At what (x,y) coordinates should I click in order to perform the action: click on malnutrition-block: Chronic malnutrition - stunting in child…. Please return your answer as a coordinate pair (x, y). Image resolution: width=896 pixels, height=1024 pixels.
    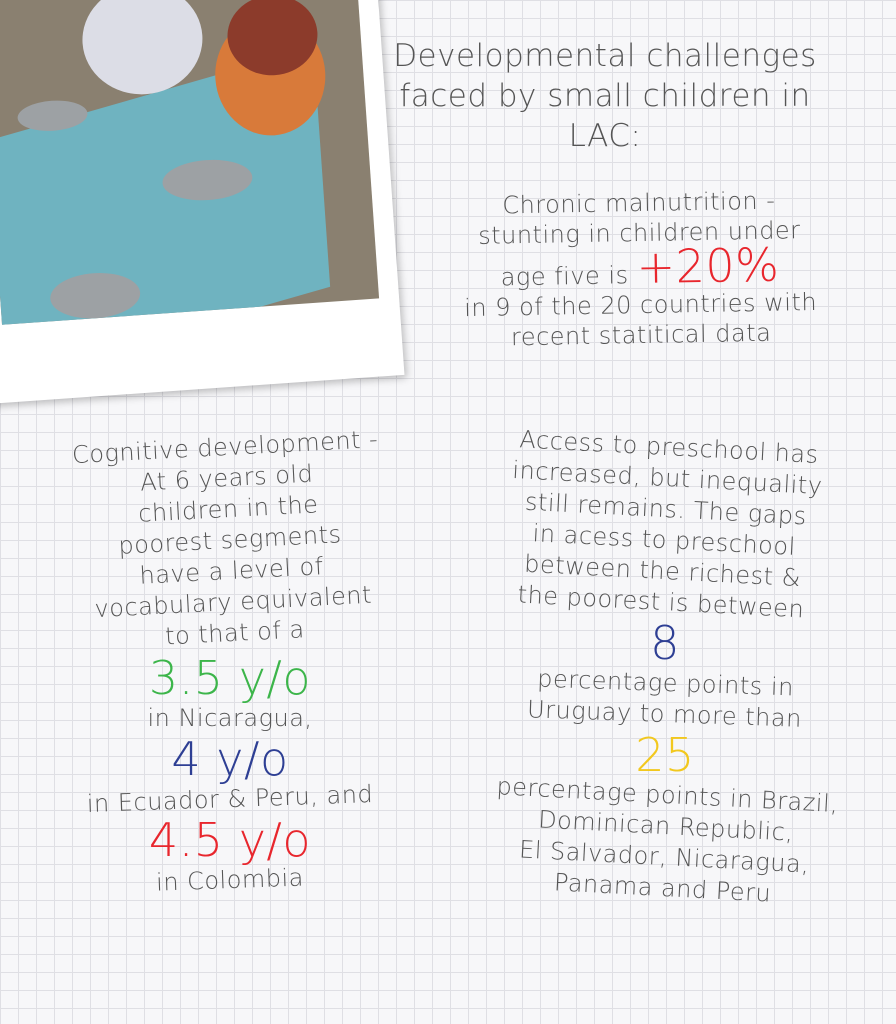
    Looking at the image, I should click on (640, 269).